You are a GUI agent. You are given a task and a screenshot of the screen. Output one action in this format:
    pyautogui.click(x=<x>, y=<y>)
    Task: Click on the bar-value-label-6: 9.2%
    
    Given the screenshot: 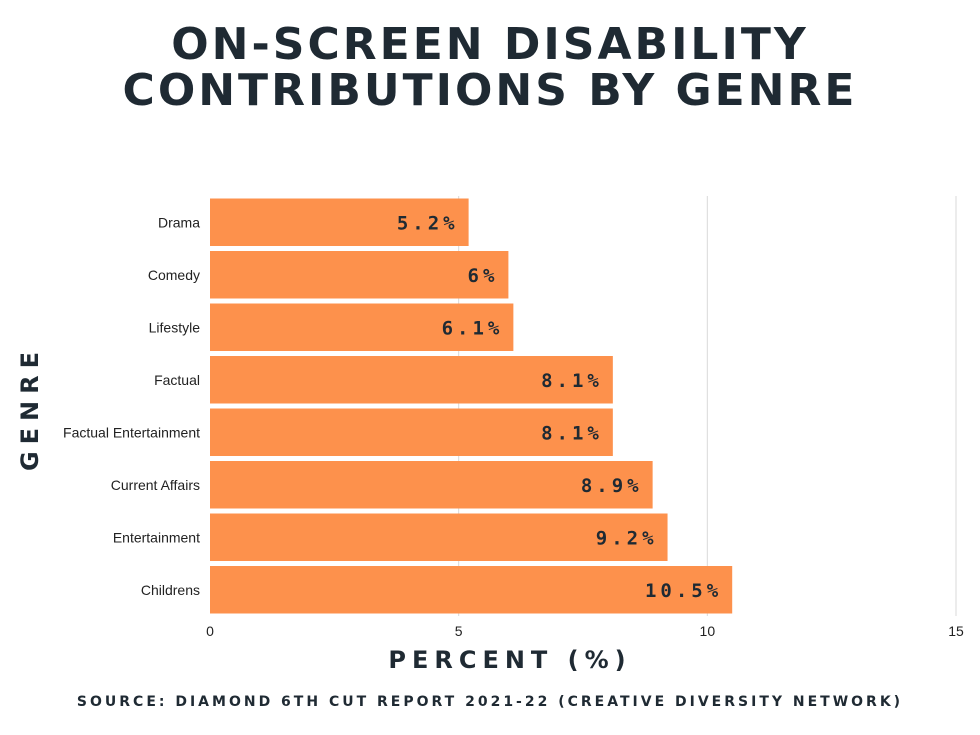 What is the action you would take?
    pyautogui.click(x=627, y=538)
    